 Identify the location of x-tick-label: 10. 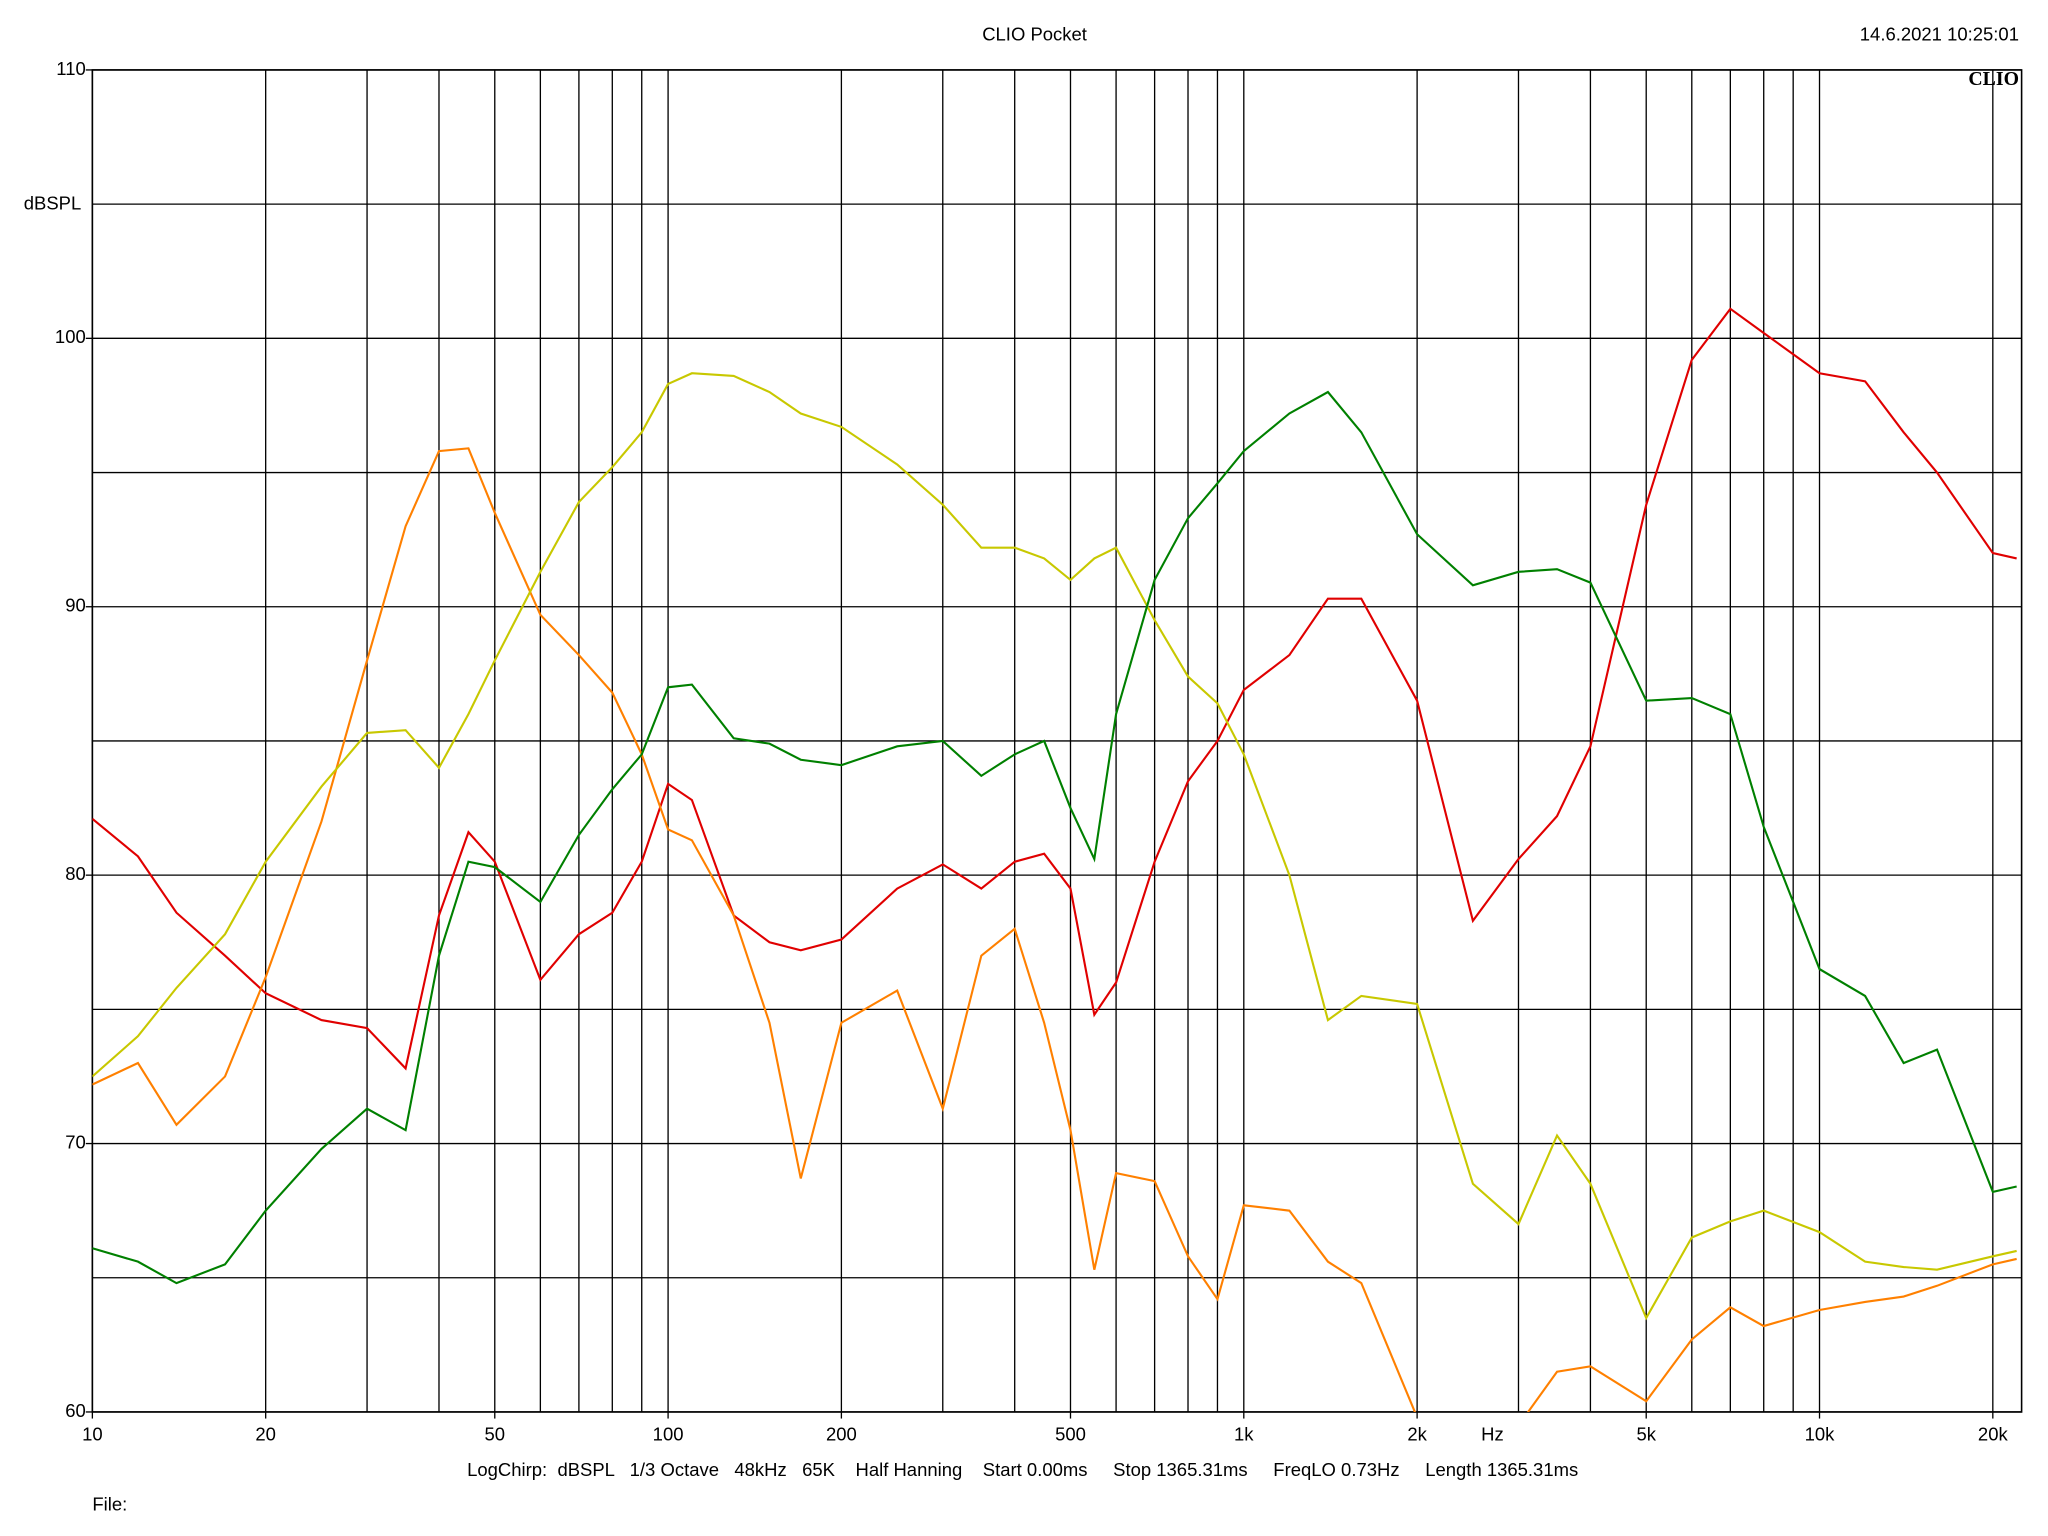
(92, 1434).